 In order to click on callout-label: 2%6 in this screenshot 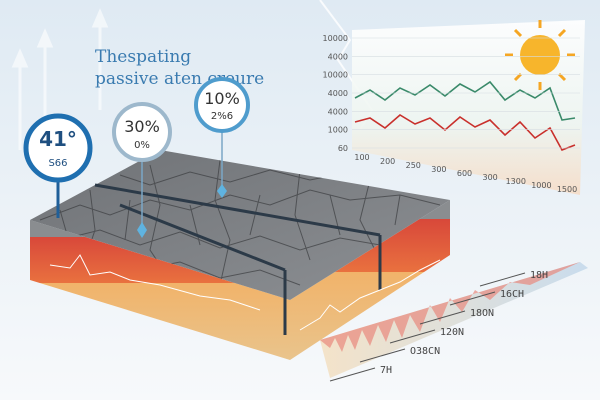, I will do `click(222, 116)`.